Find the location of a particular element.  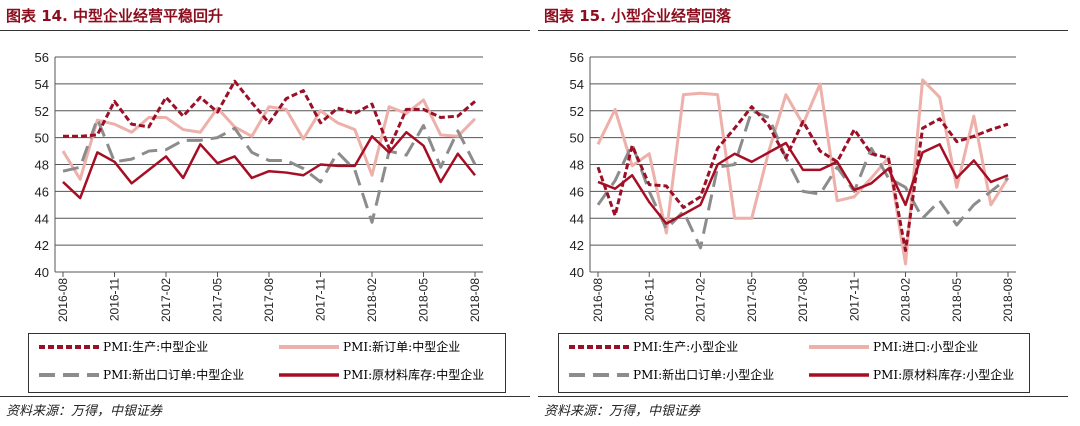

legend-label: PMI:原材料库存:小型企业 is located at coordinates (944, 375).